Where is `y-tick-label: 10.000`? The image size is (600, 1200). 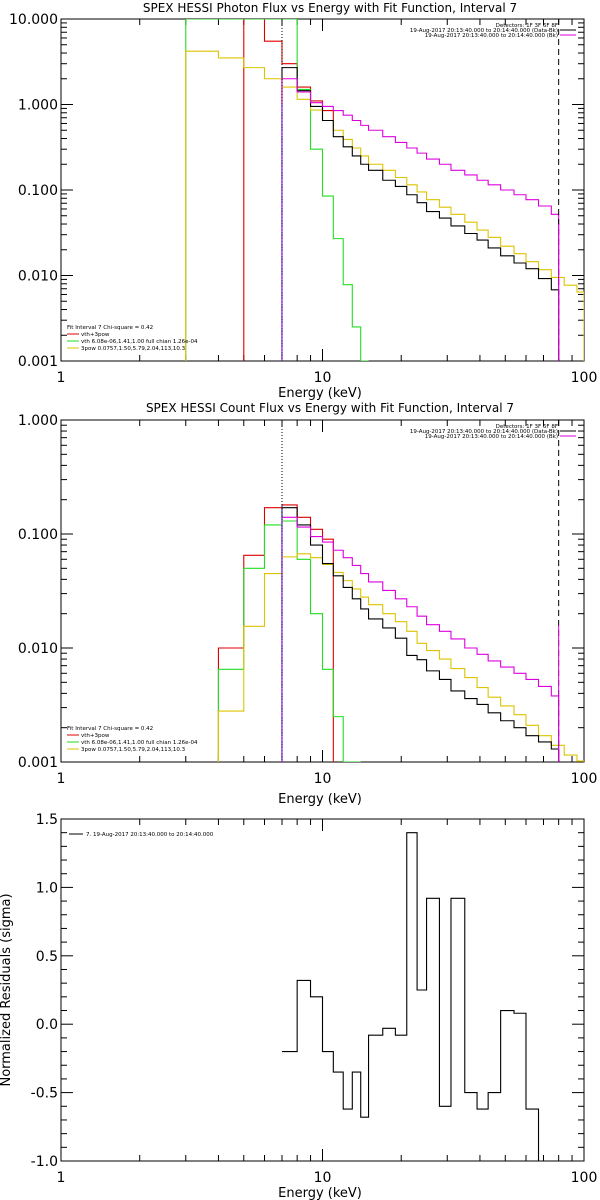
y-tick-label: 10.000 is located at coordinates (33, 20).